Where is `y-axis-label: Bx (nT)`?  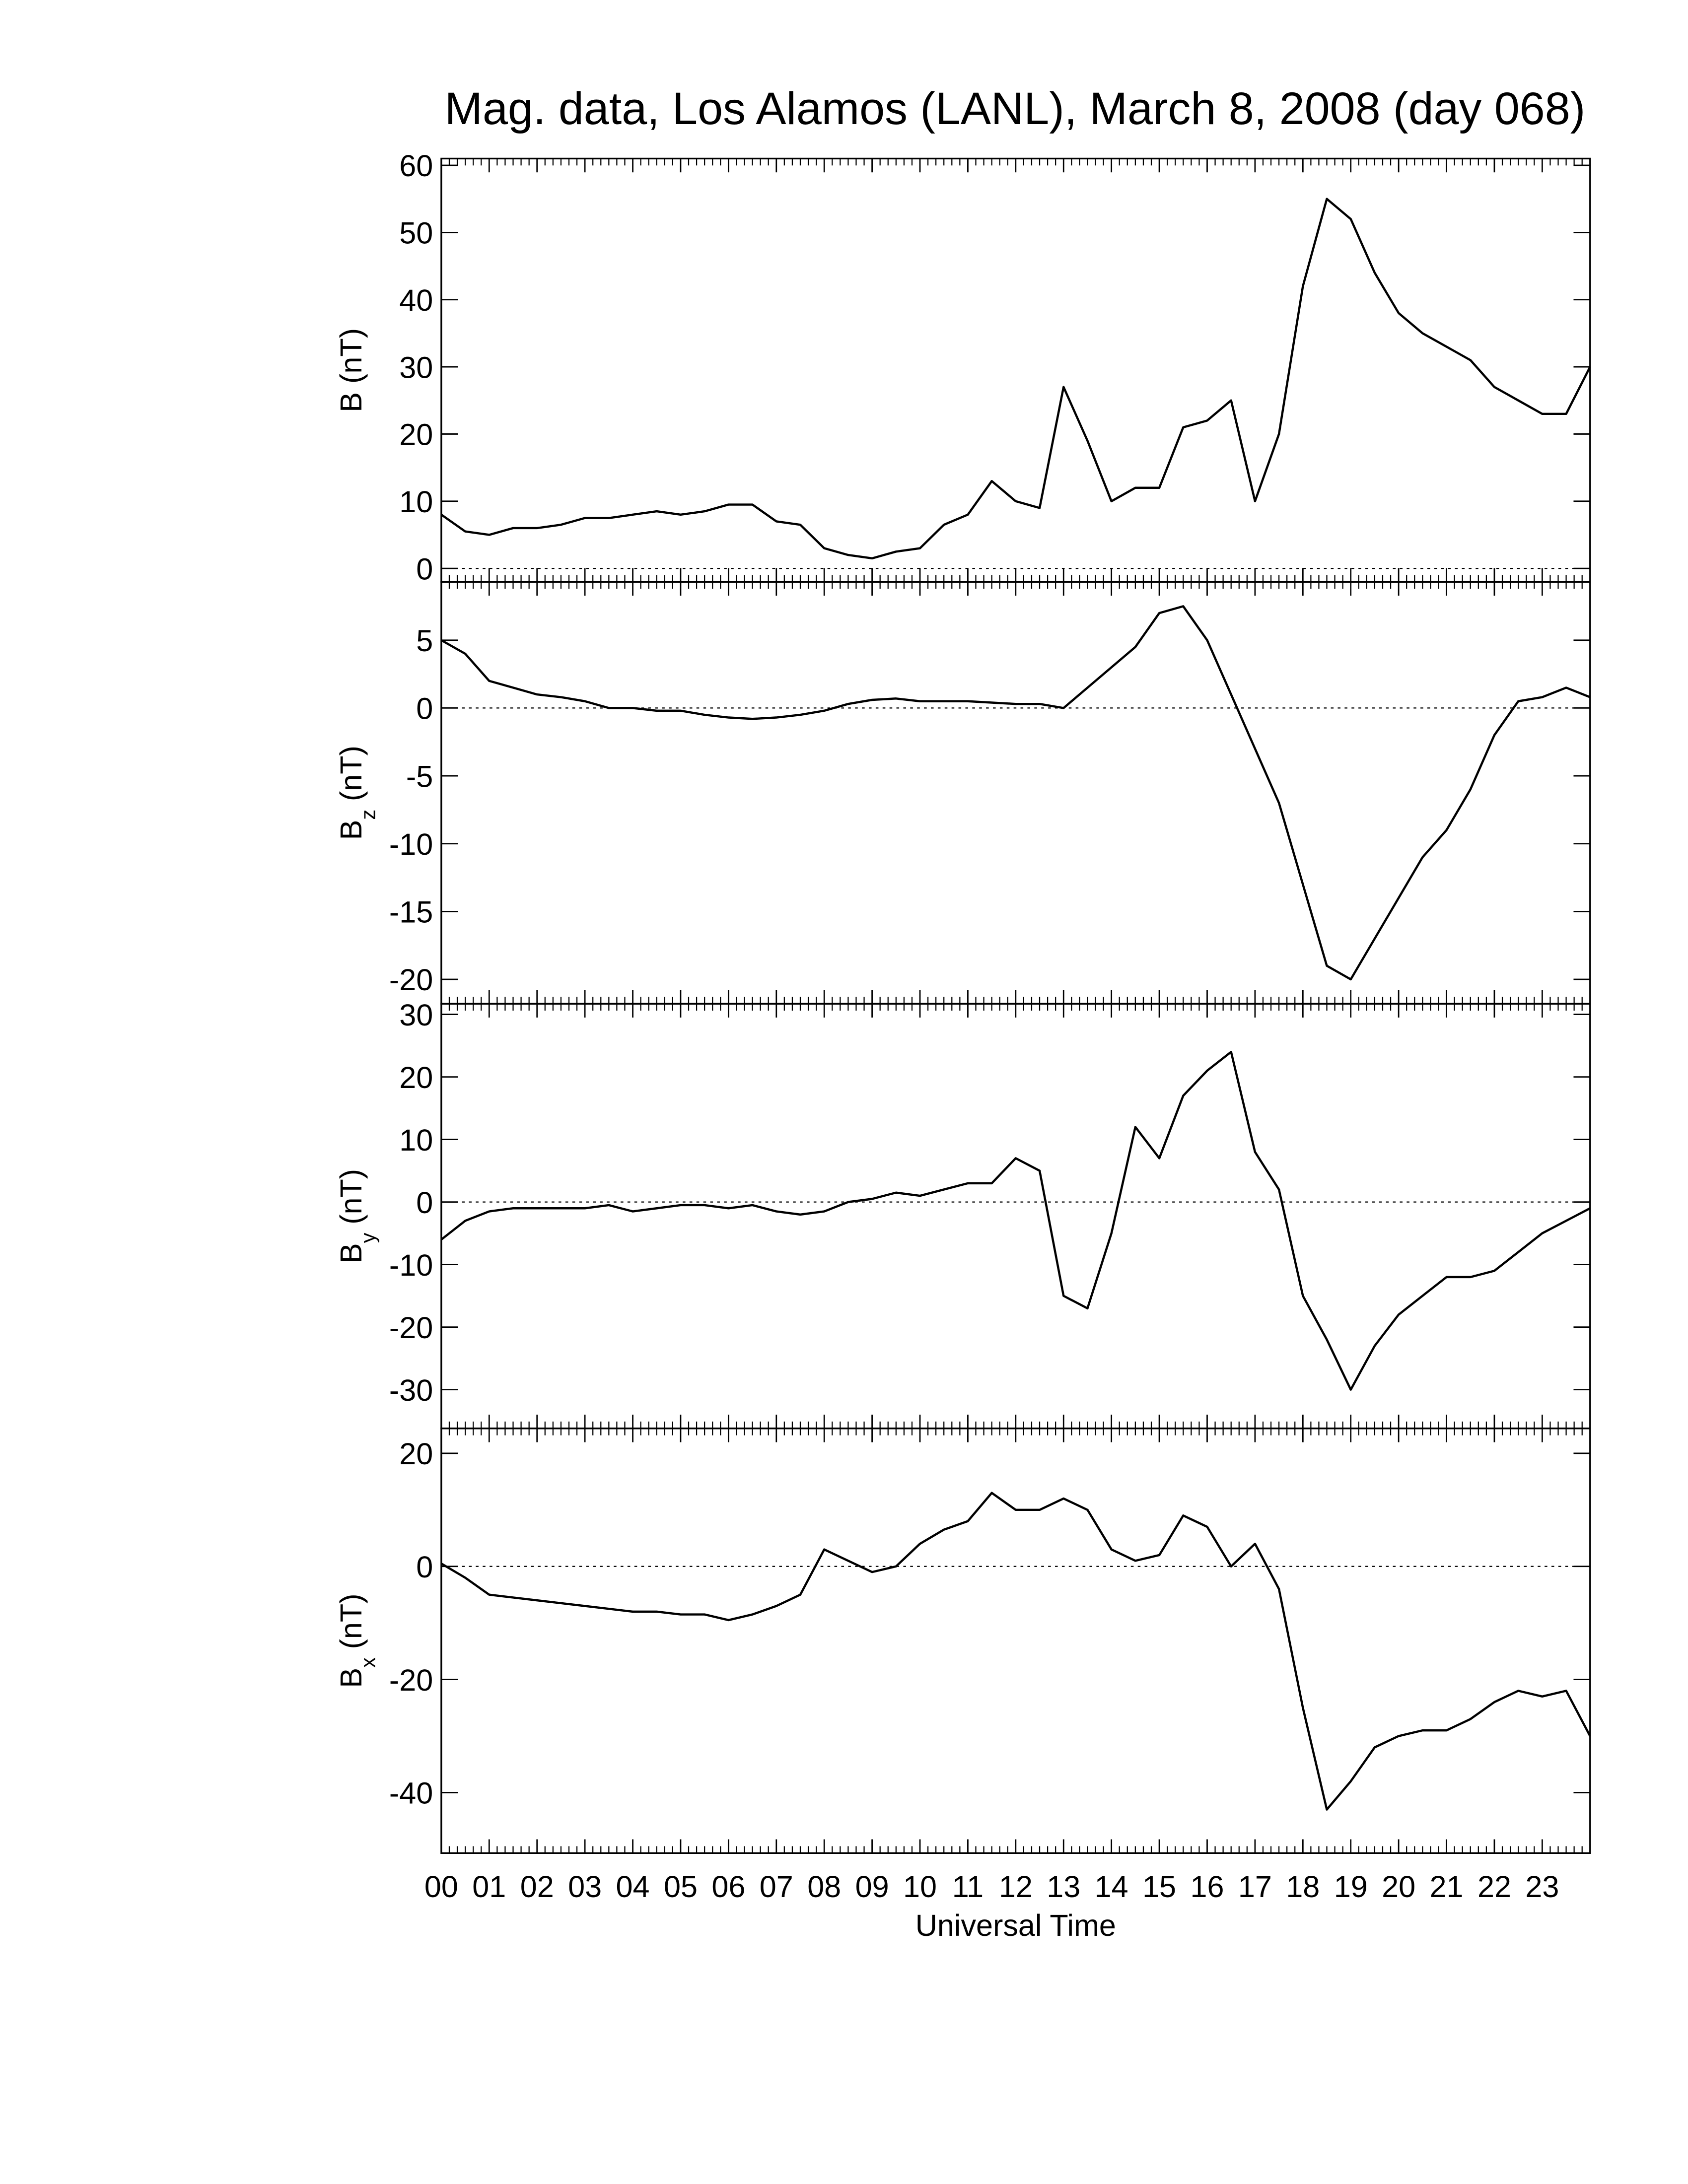 y-axis-label: Bx (nT) is located at coordinates (357, 1640).